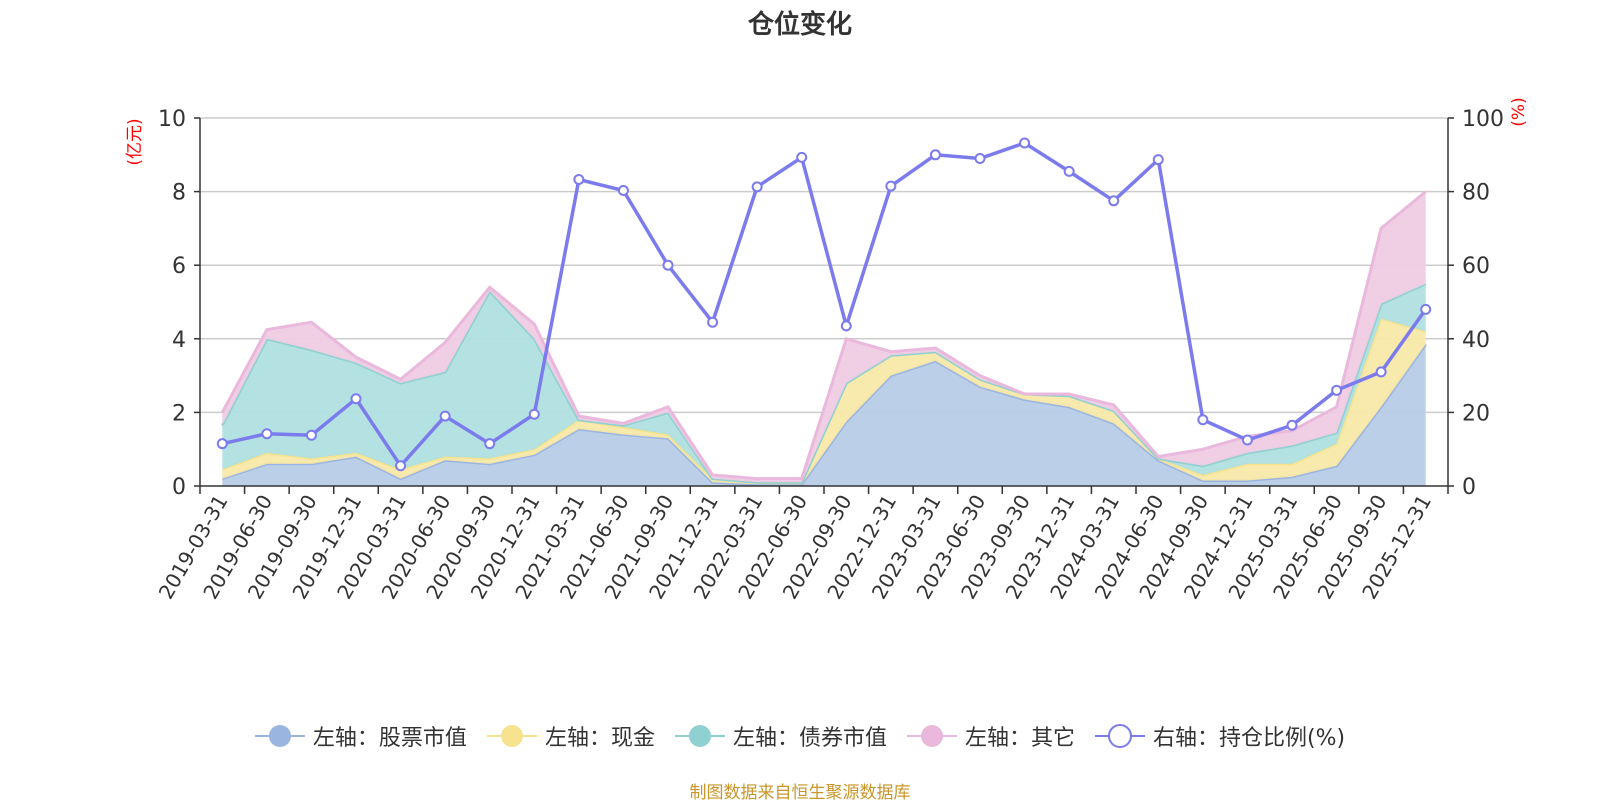  What do you see at coordinates (179, 340) in the screenshot?
I see `left-tick-label: 4` at bounding box center [179, 340].